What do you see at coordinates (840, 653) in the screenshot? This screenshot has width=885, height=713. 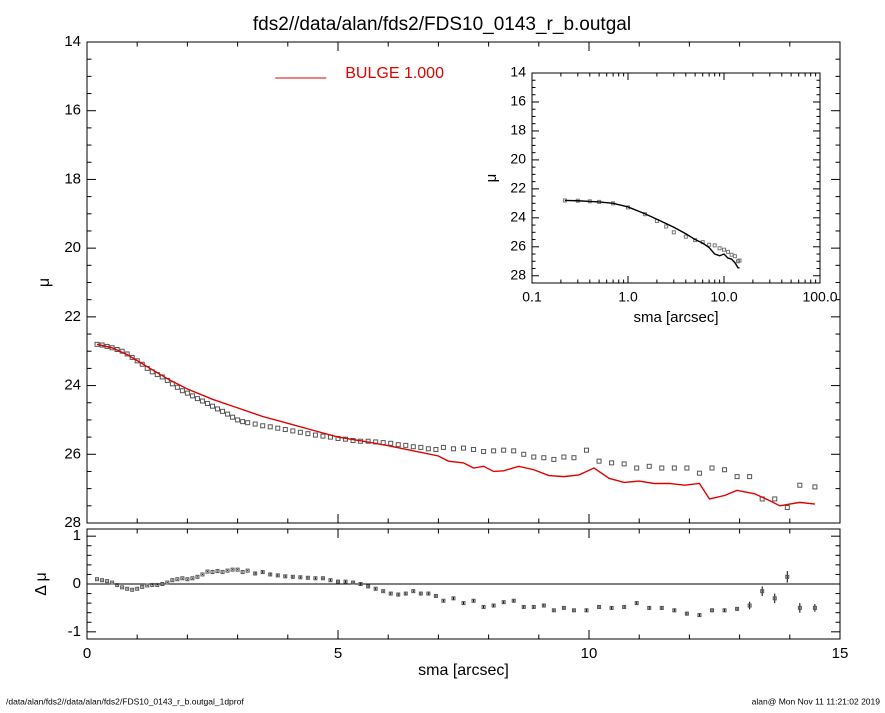 I see `x-tick-label: 15` at bounding box center [840, 653].